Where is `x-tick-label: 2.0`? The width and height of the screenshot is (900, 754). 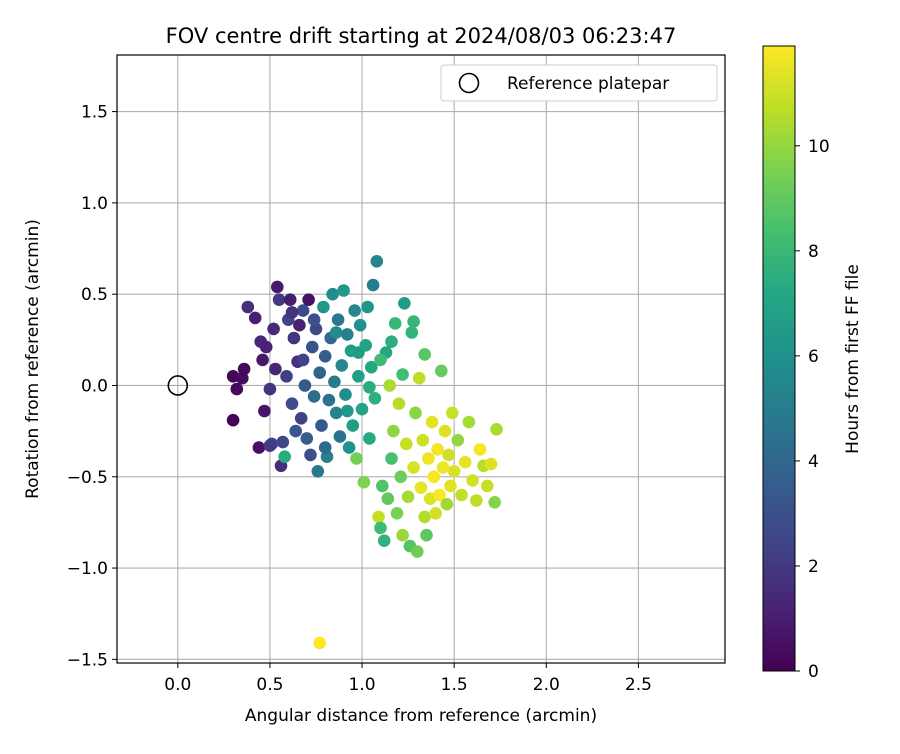
x-tick-label: 2.0 is located at coordinates (546, 685).